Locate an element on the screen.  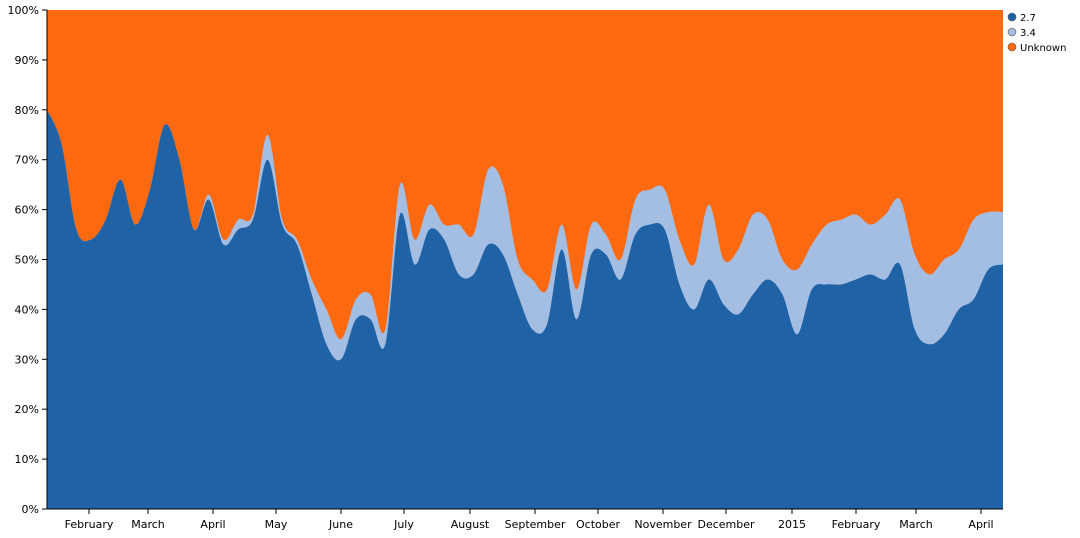
y-tick-label: 100% is located at coordinates (23, 10).